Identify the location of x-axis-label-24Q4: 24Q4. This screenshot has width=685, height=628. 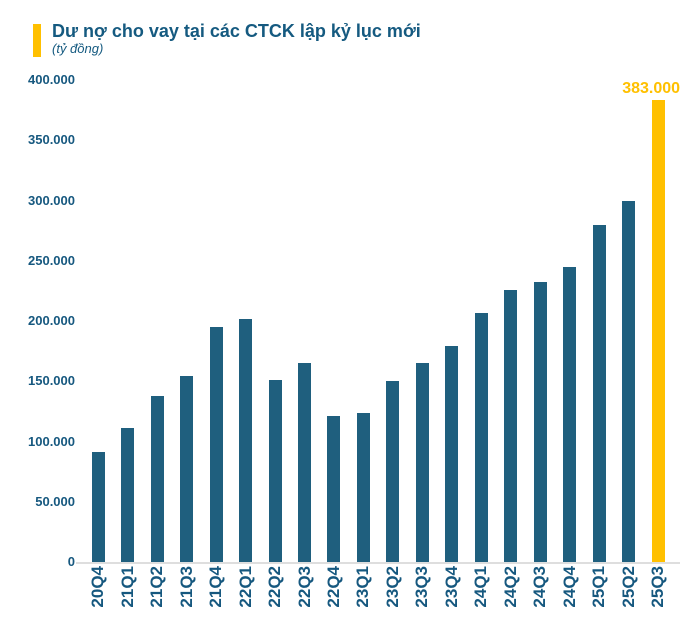
(569, 587).